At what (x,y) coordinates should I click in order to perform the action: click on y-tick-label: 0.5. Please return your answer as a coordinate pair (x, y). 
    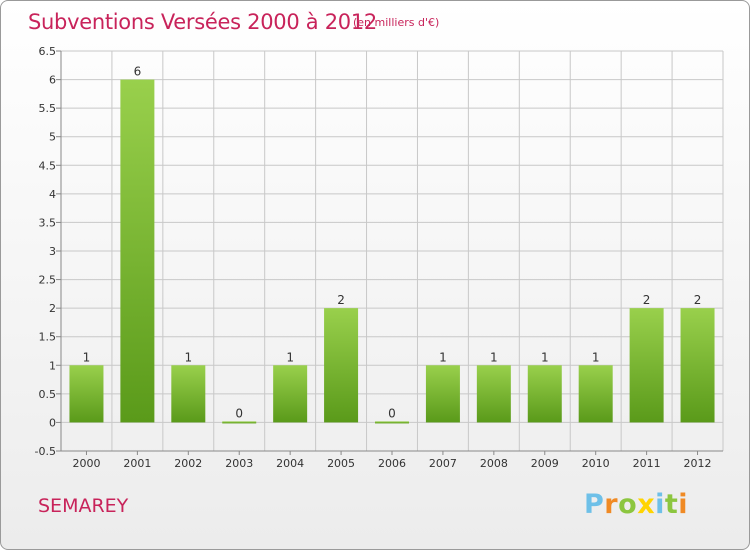
    Looking at the image, I should click on (48, 394).